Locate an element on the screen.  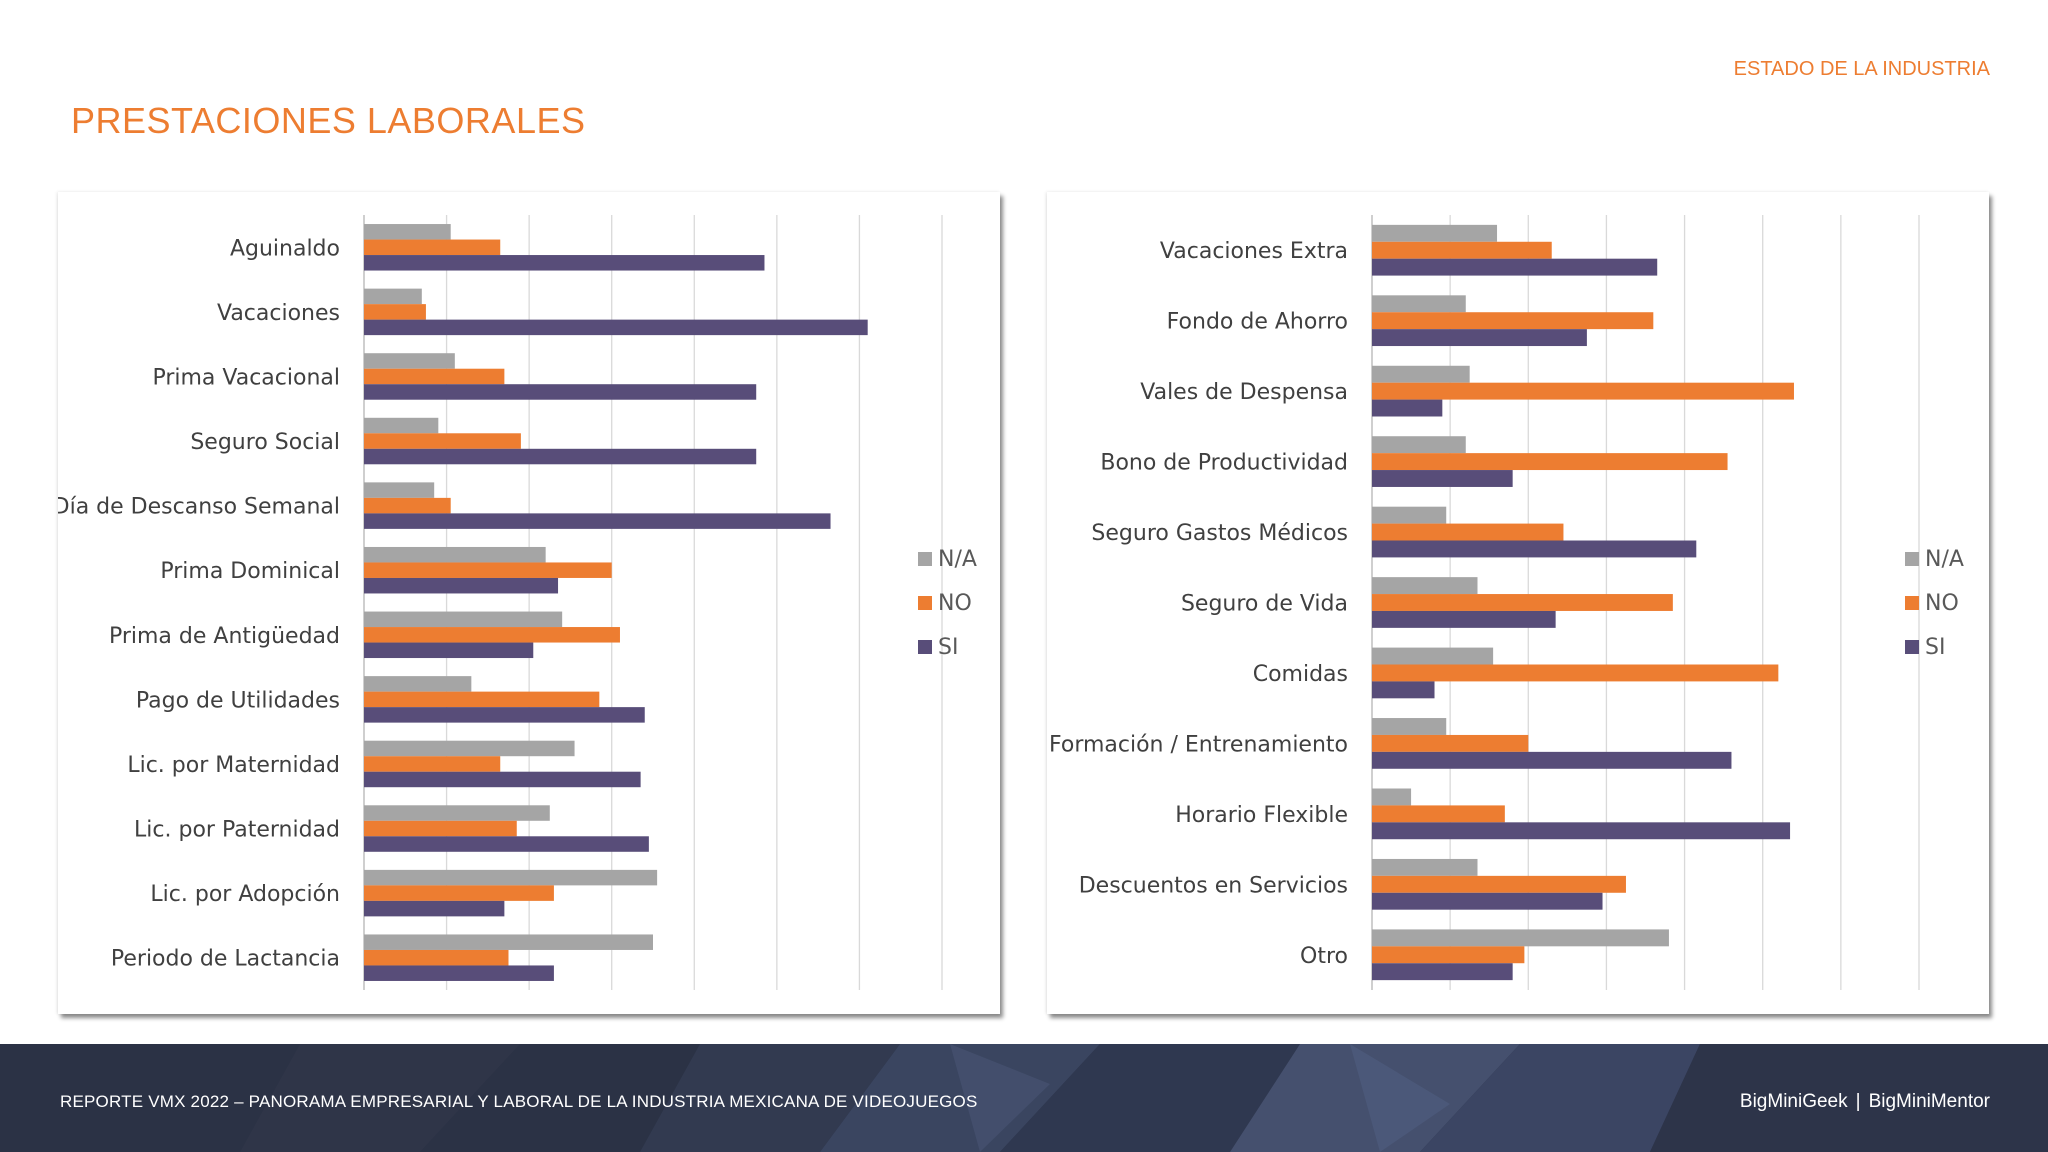
category-periodo-de-lactancia: Periodo de Lactancia is located at coordinates (382, 957).